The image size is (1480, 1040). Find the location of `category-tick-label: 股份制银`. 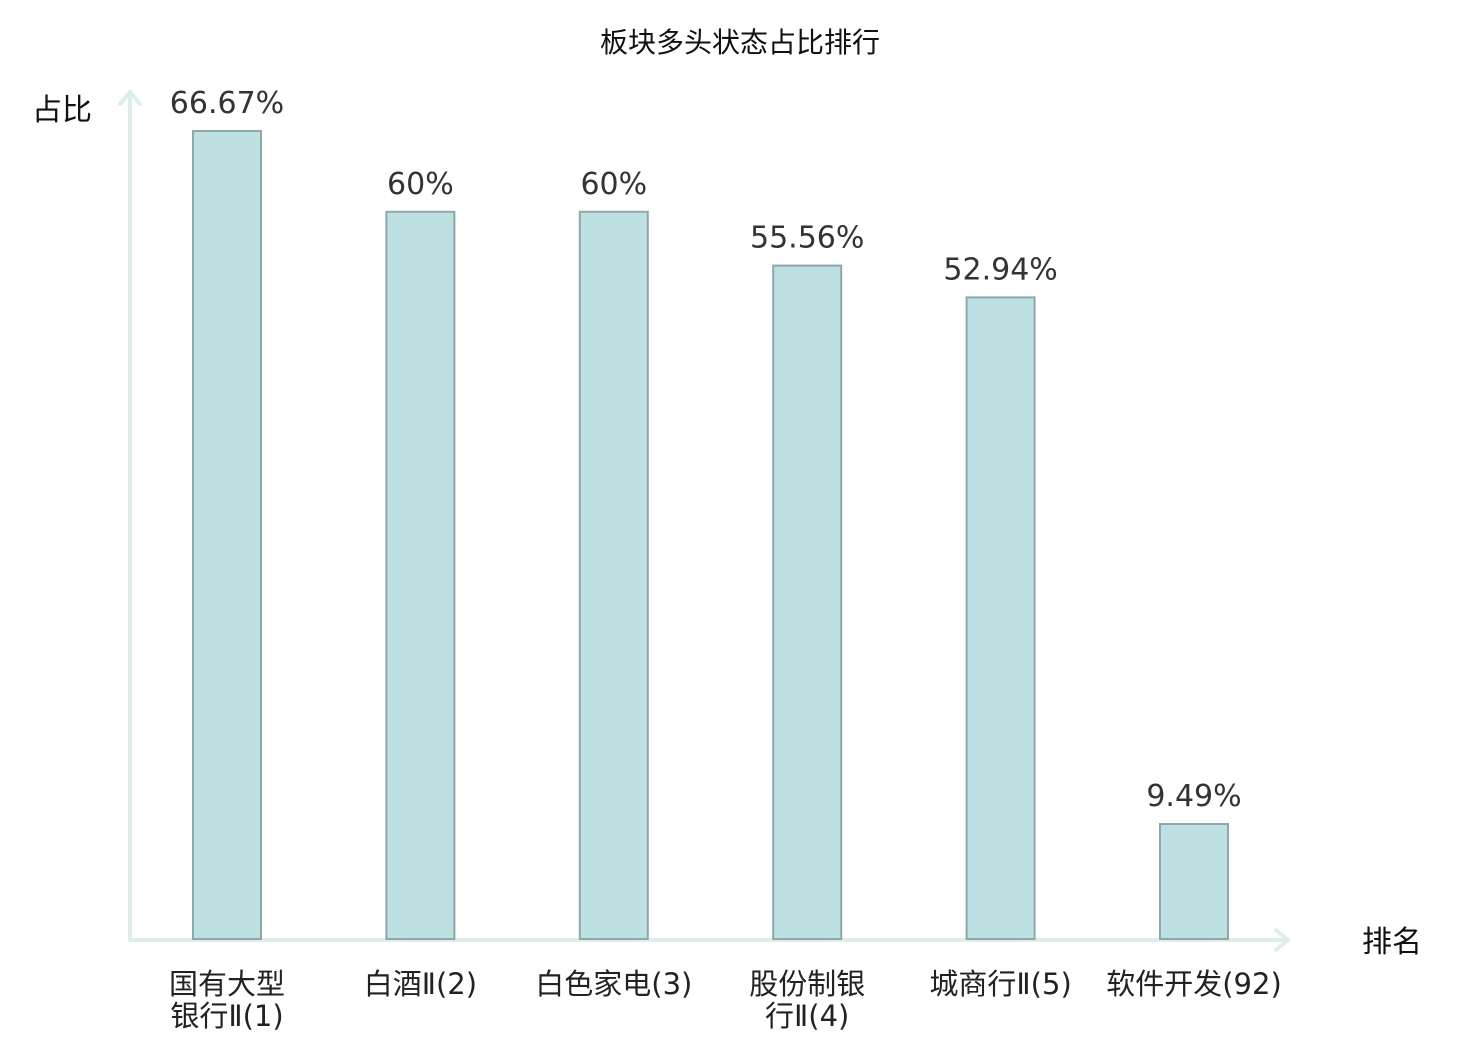

category-tick-label: 股份制银 is located at coordinates (807, 984).